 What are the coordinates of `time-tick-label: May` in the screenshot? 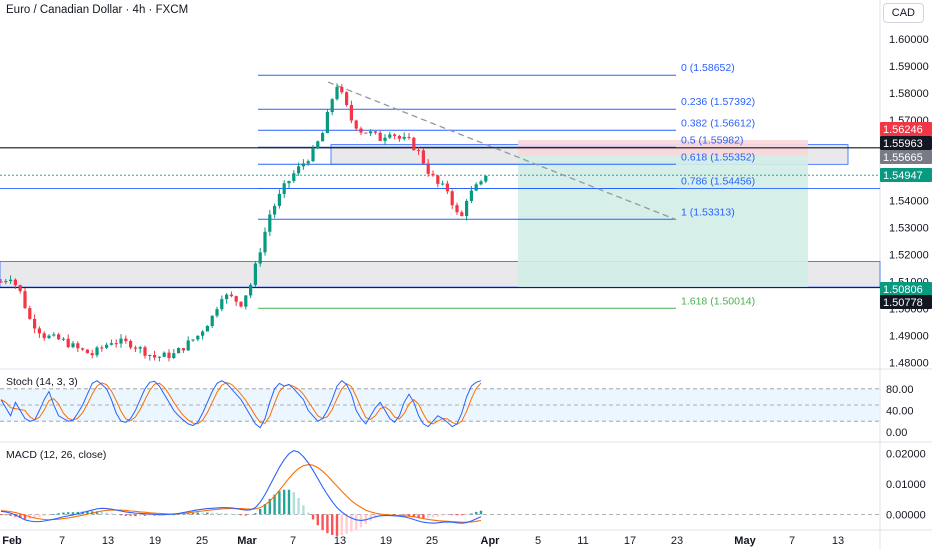 It's located at (745, 541).